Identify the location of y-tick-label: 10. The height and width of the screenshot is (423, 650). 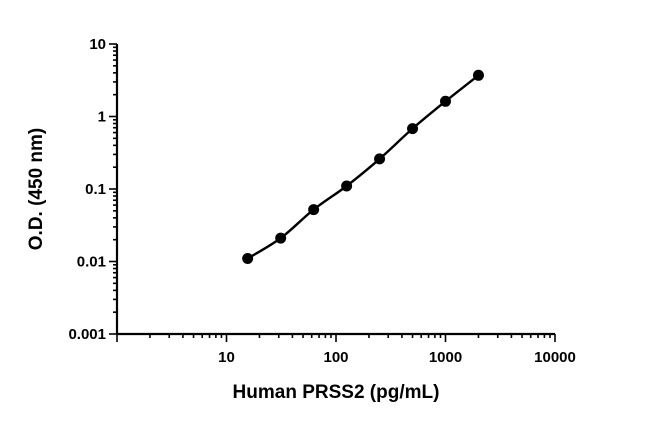
(97, 44).